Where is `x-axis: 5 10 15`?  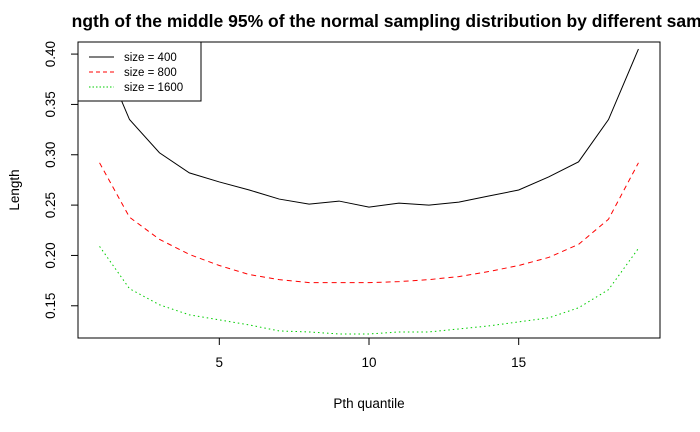 x-axis: 5 10 15 is located at coordinates (371, 353).